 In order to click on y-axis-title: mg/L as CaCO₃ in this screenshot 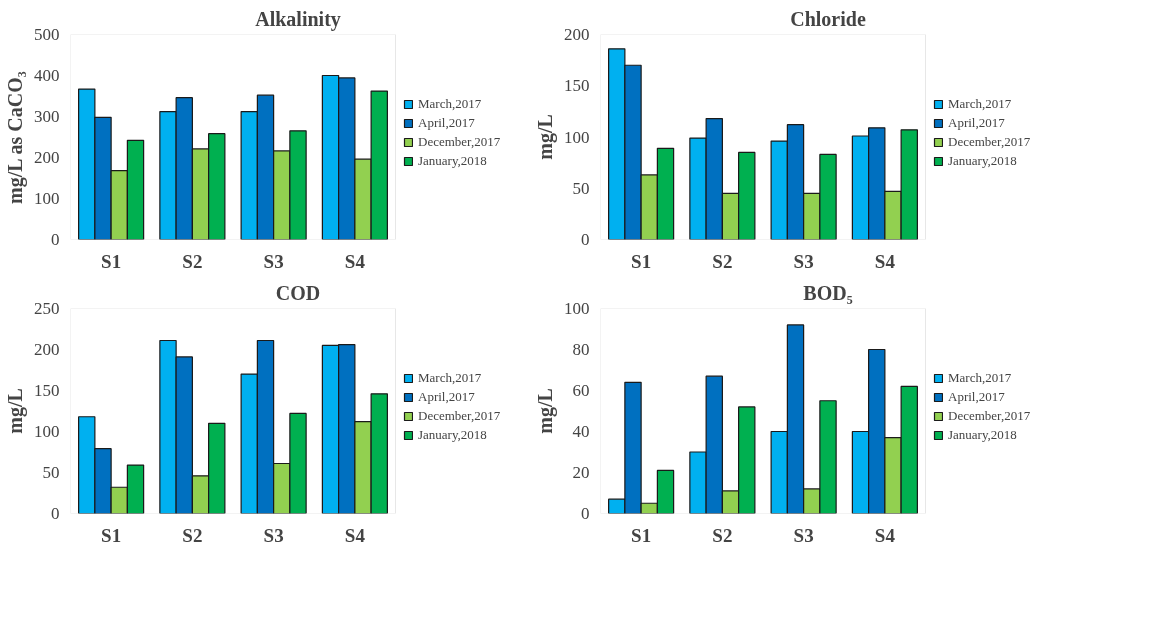, I will do `click(15, 137)`.